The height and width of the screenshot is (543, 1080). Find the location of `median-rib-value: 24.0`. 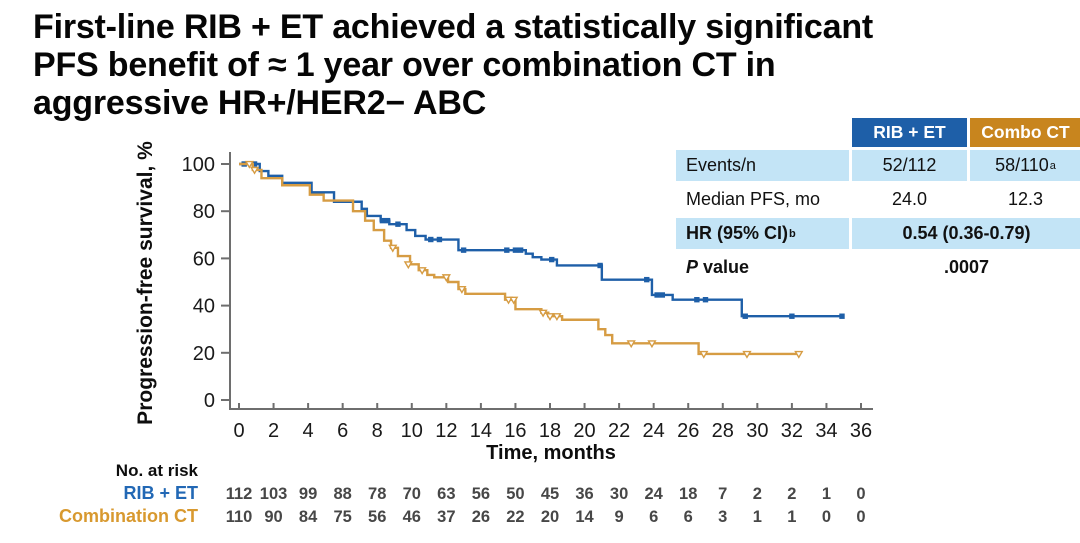

median-rib-value: 24.0 is located at coordinates (909, 199).